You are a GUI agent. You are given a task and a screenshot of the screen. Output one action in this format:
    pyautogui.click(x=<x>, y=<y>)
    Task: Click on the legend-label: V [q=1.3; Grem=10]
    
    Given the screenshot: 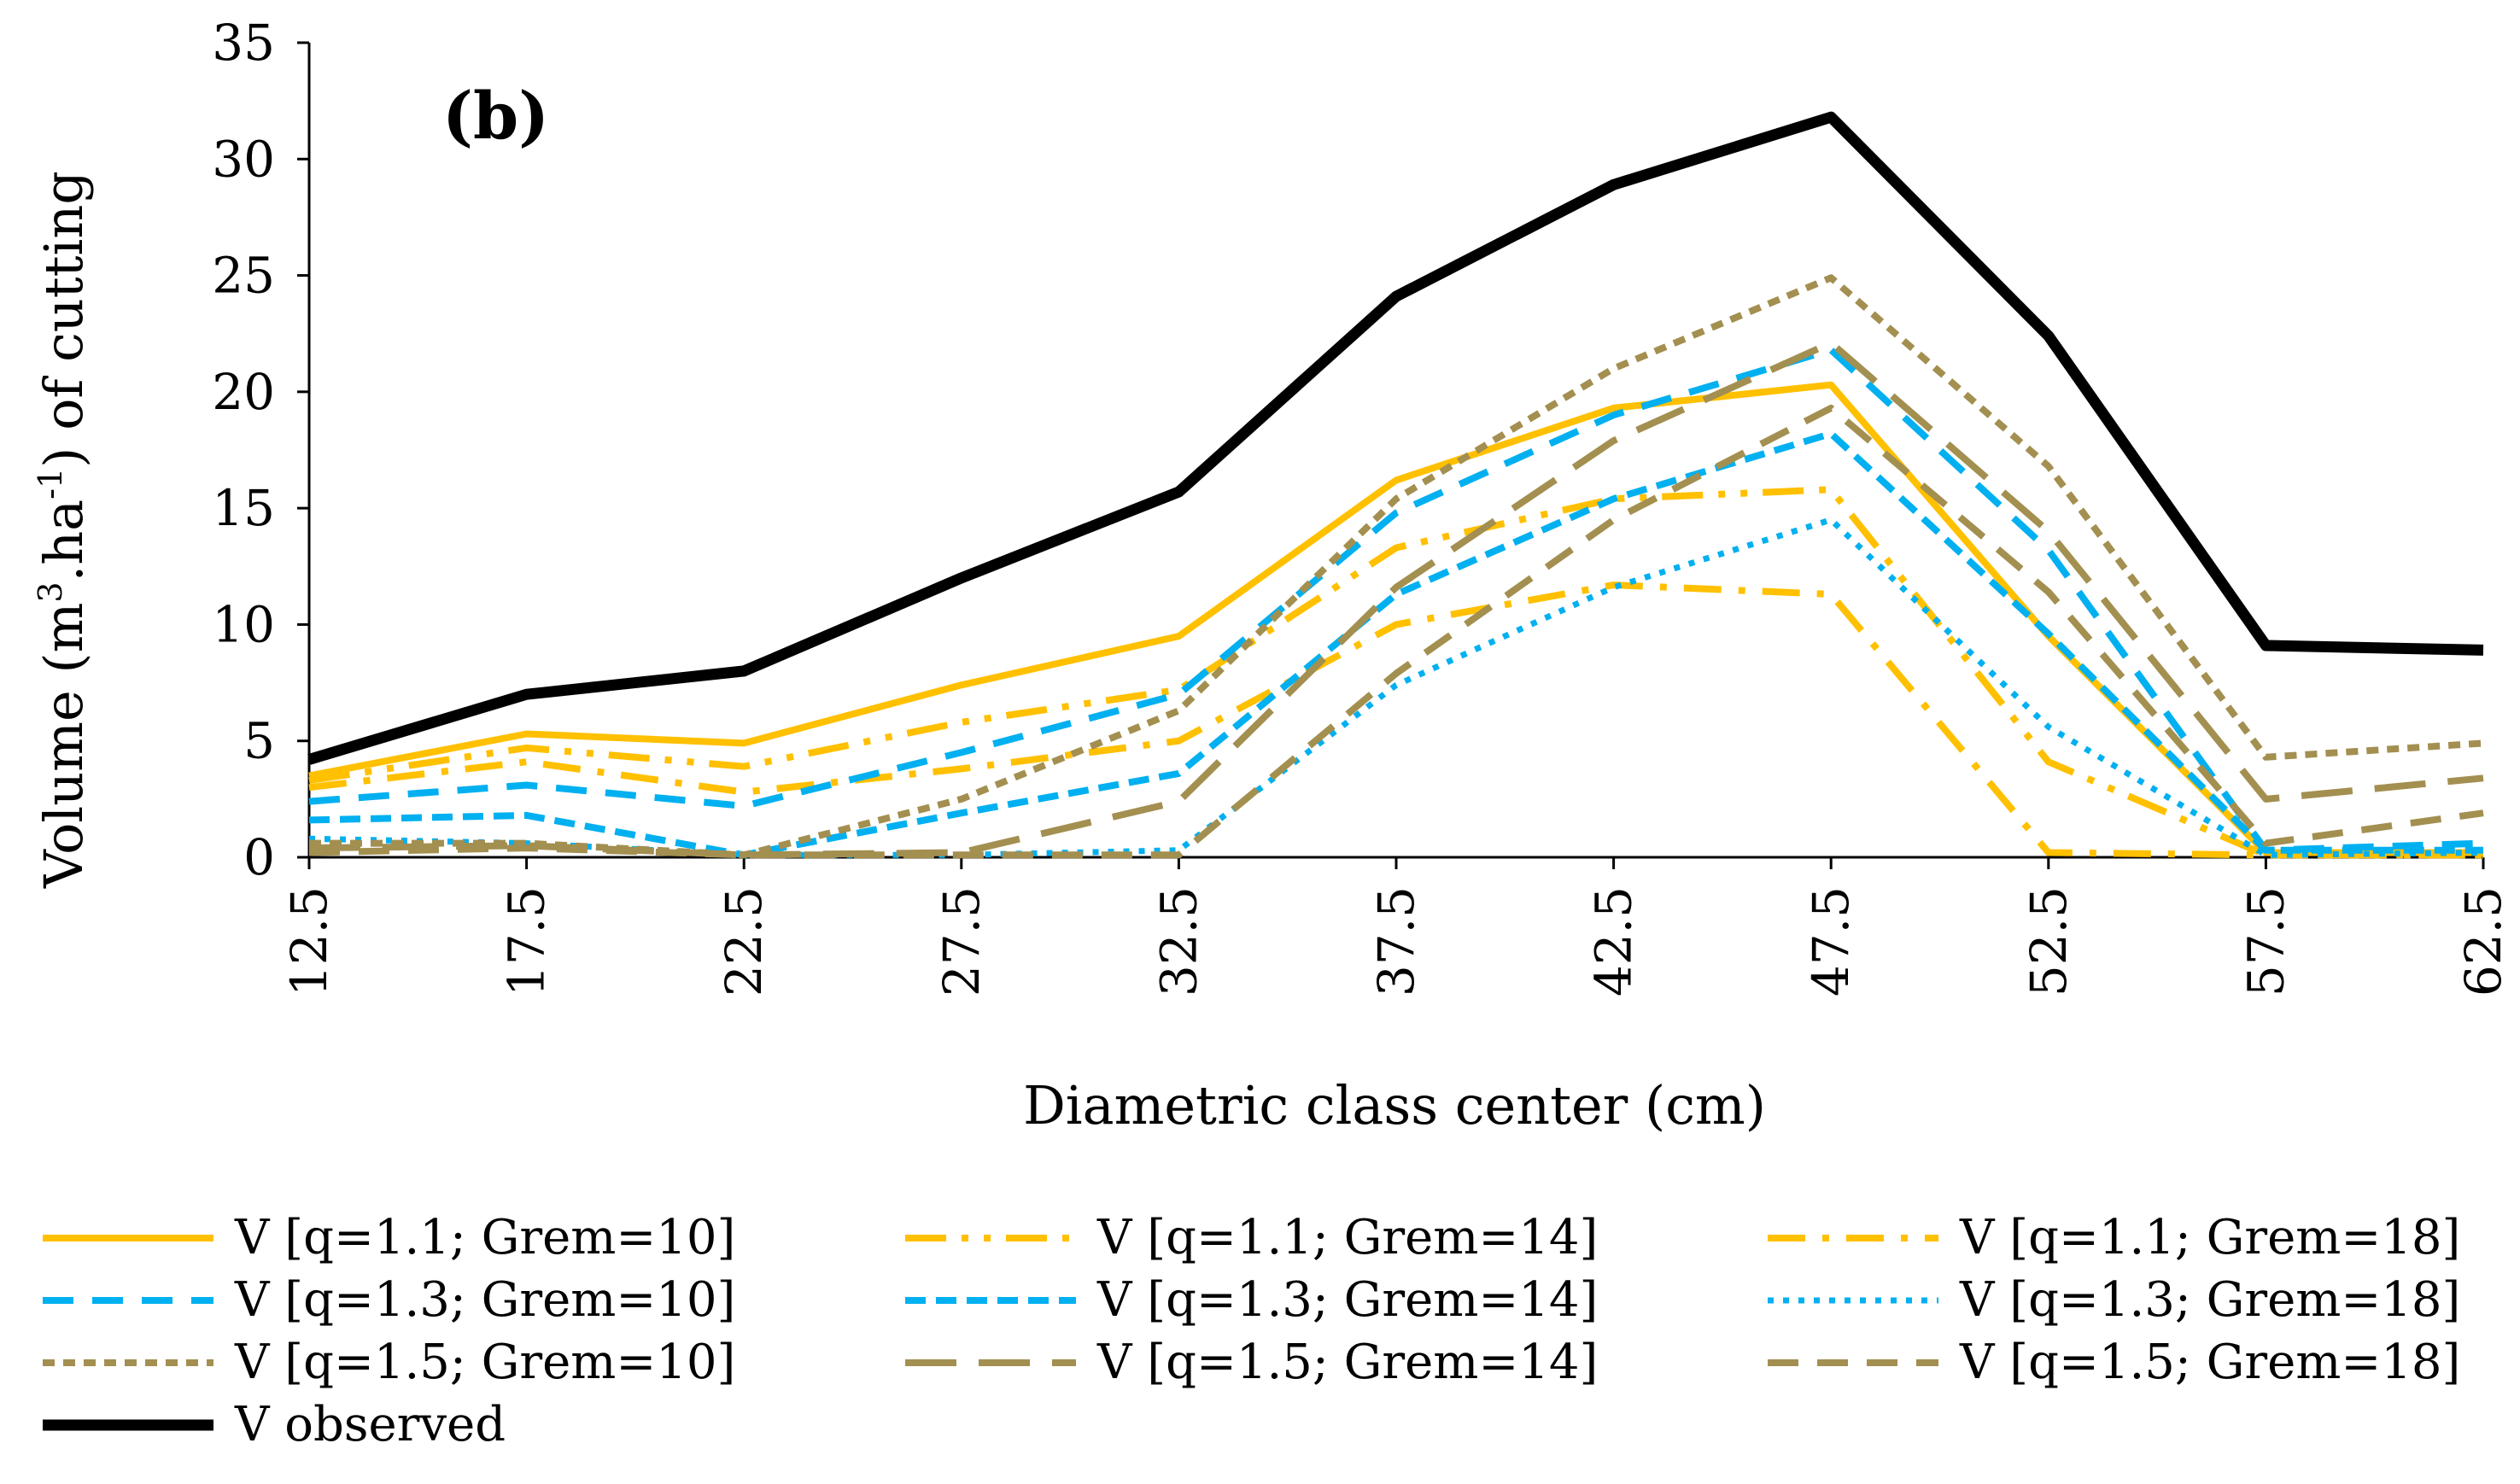 What is the action you would take?
    pyautogui.click(x=485, y=1300)
    